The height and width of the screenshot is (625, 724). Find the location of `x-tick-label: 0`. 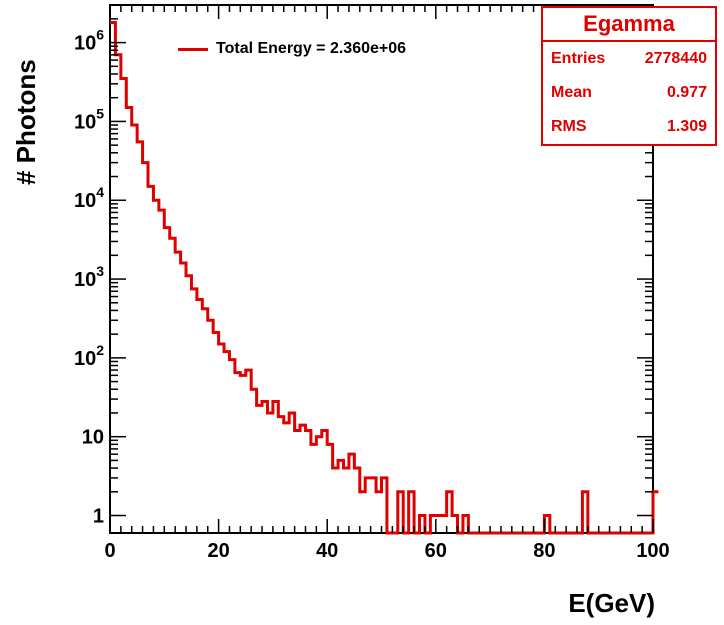

x-tick-label: 0 is located at coordinates (109, 551).